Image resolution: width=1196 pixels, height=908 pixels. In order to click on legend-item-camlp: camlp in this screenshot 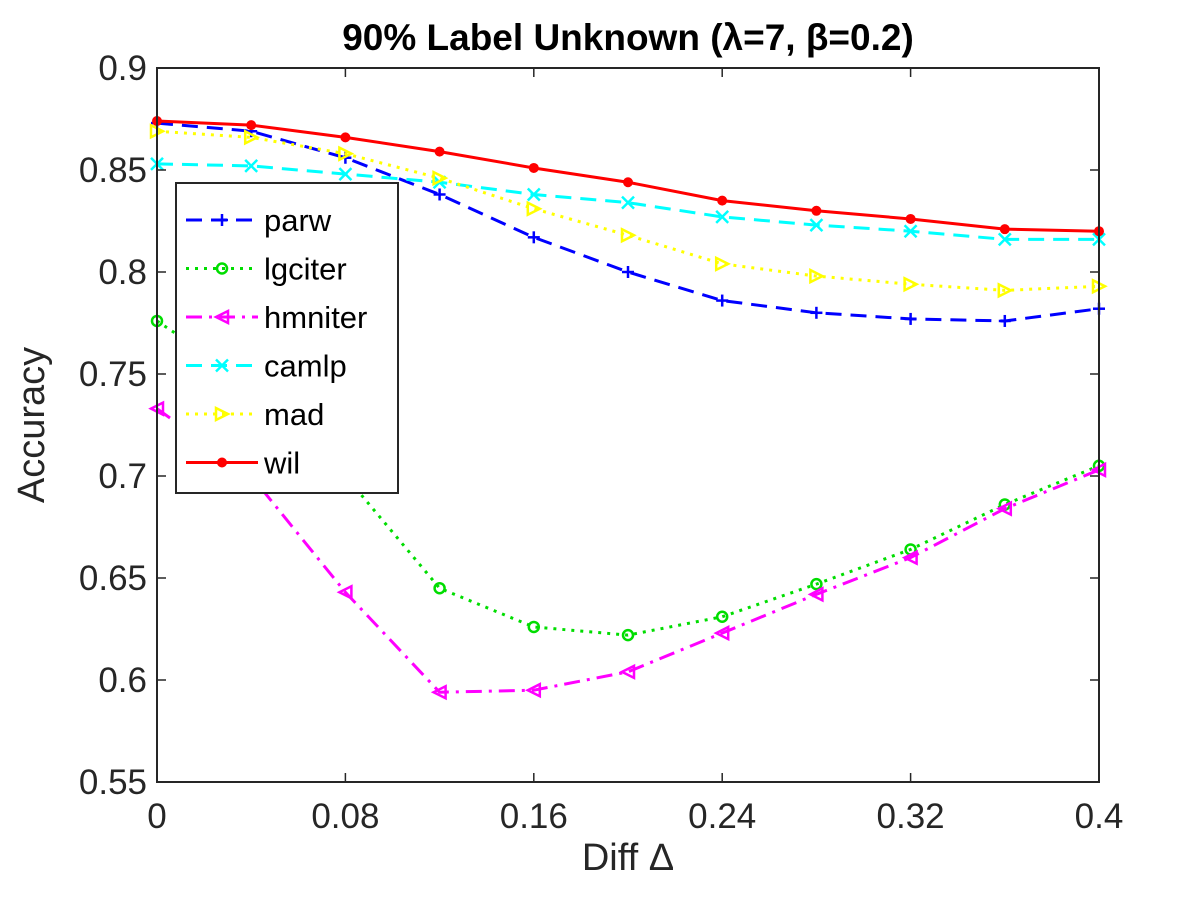, I will do `click(266, 366)`.